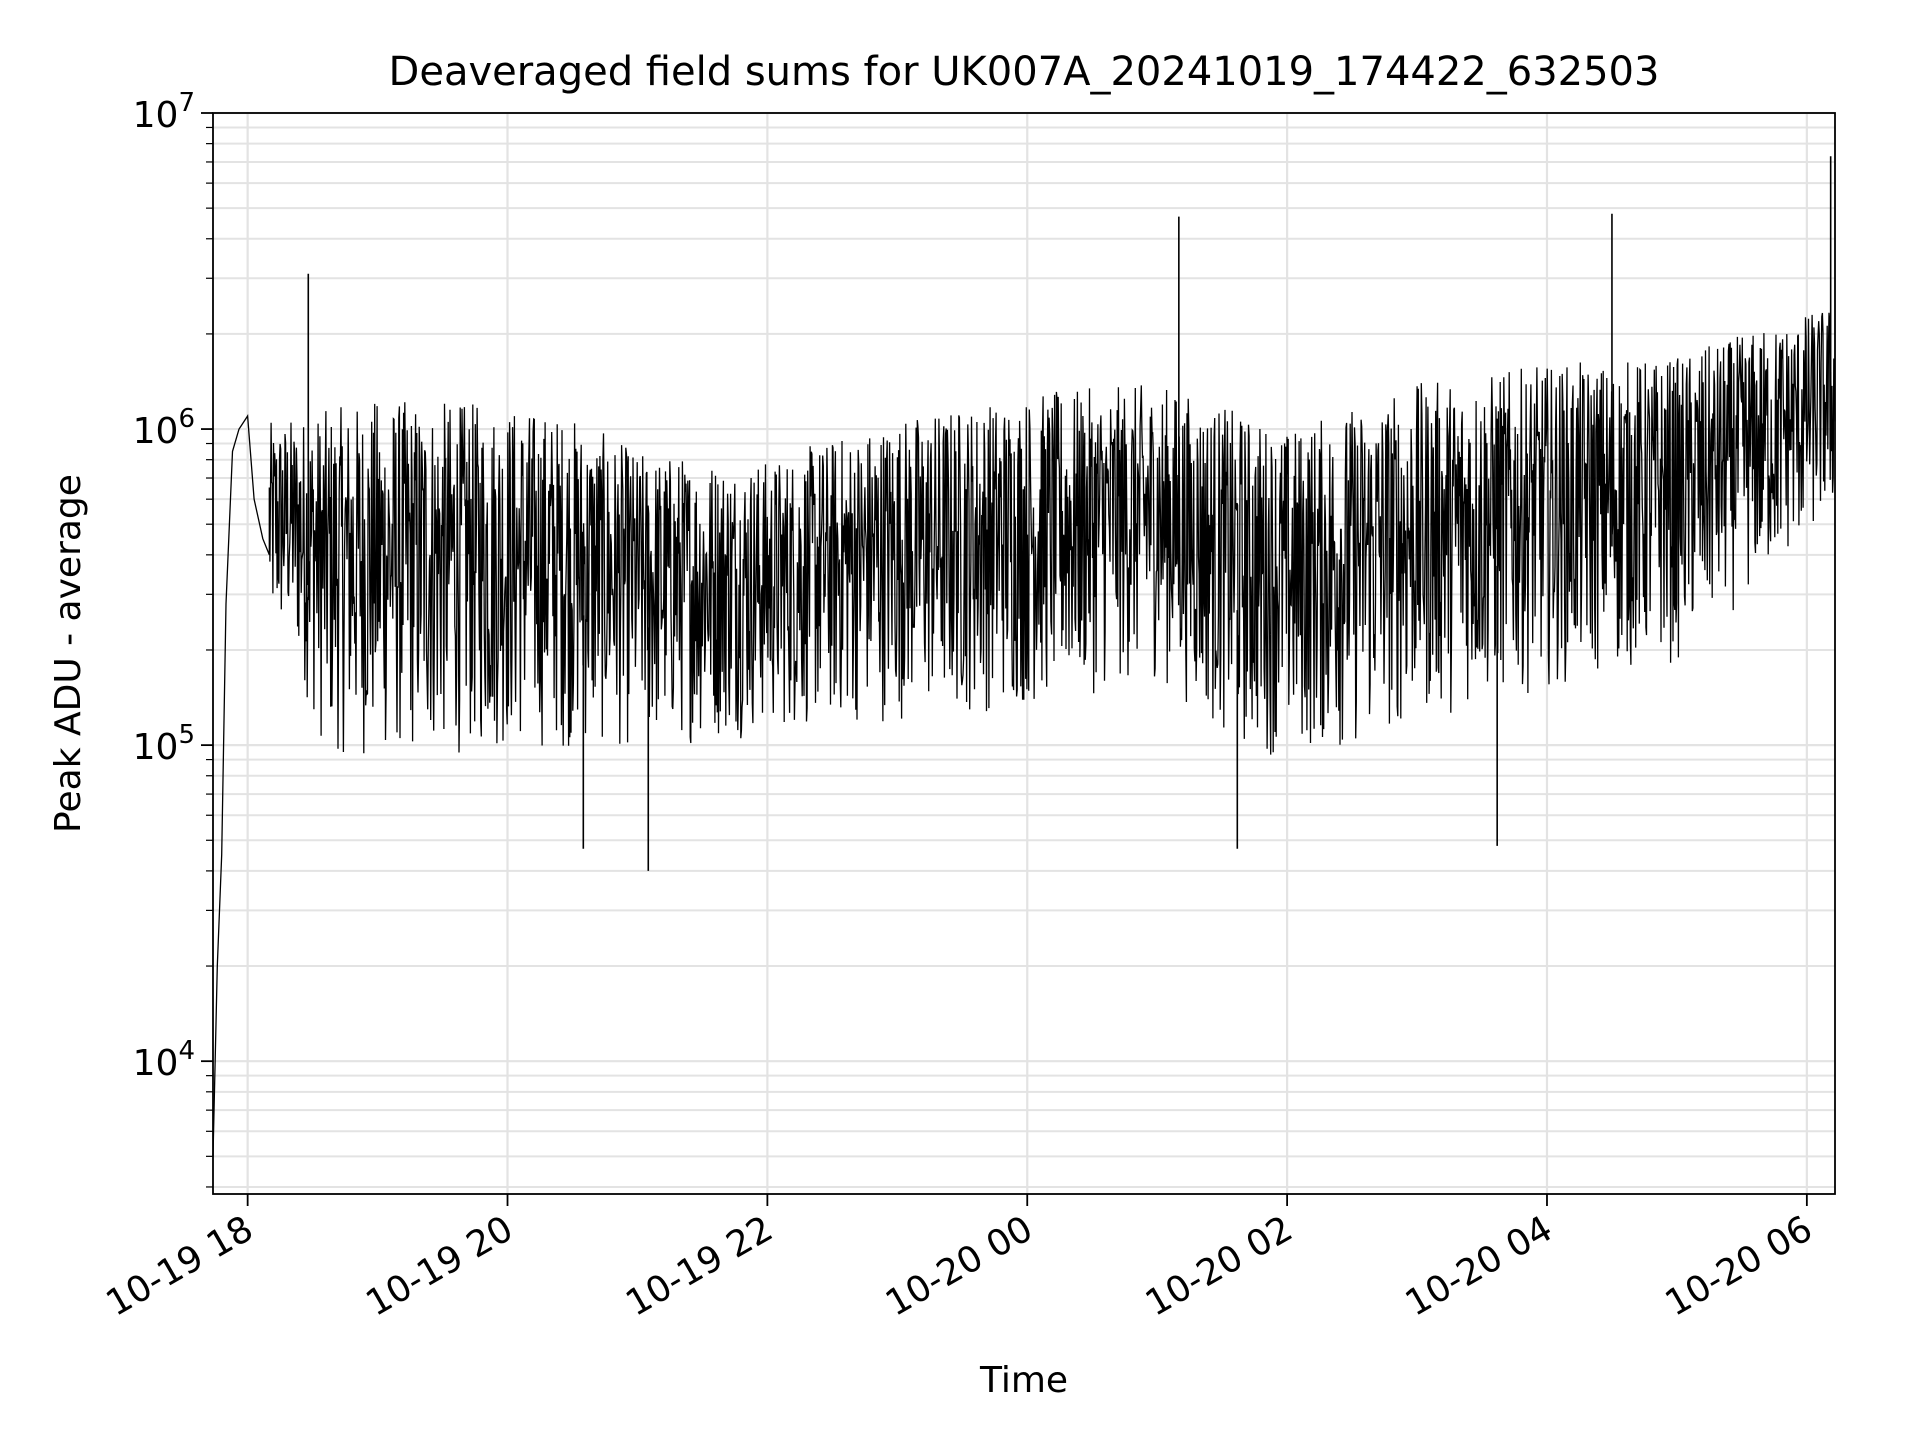 This screenshot has width=1920, height=1445. What do you see at coordinates (186, 103) in the screenshot?
I see `y-tick-exponent: 7` at bounding box center [186, 103].